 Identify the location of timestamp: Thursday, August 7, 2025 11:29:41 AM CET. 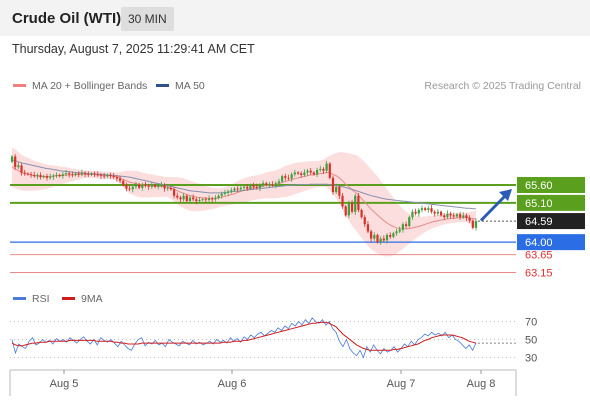
(133, 49).